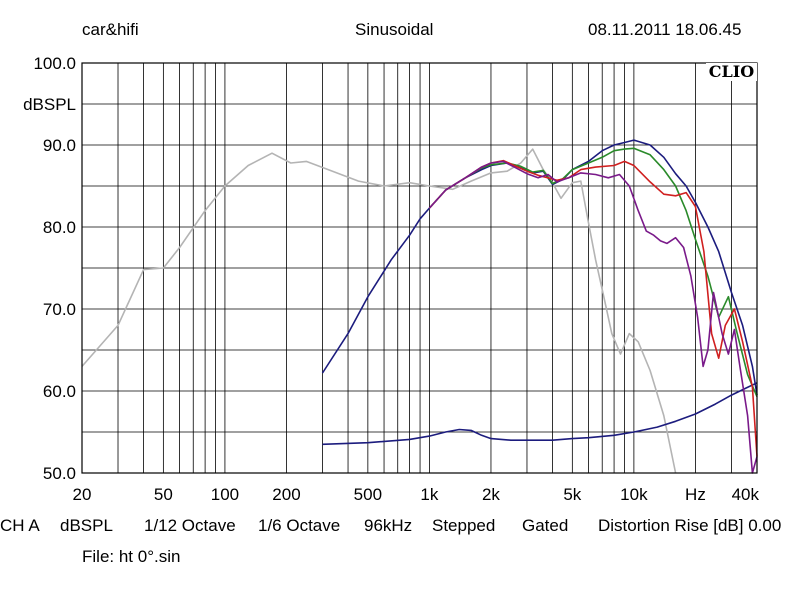 The width and height of the screenshot is (800, 595). Describe the element at coordinates (163, 494) in the screenshot. I see `x-tick-label: 50` at that location.